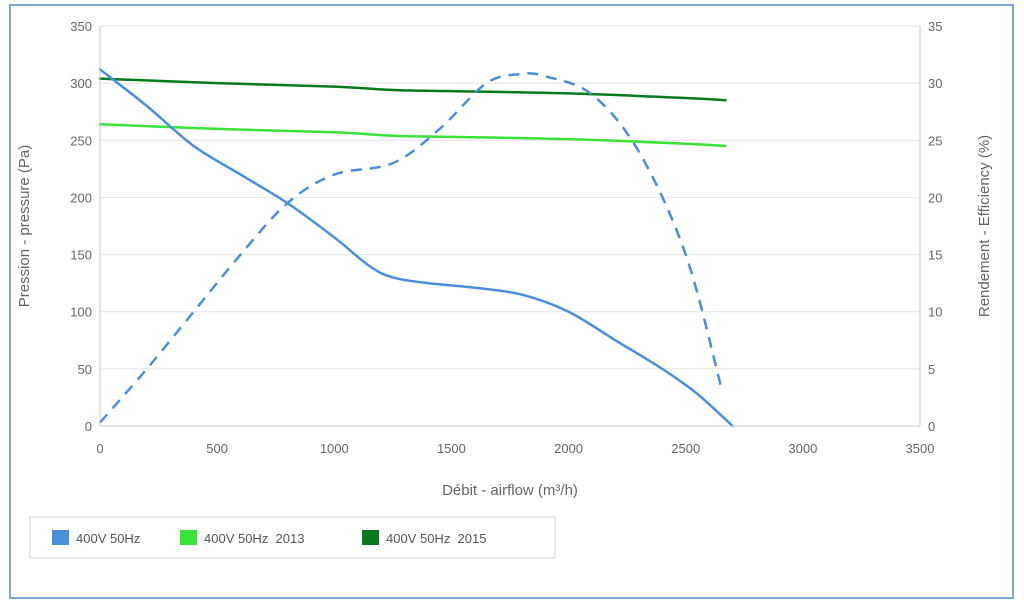  What do you see at coordinates (81, 26) in the screenshot?
I see `left-y-tick-label: 350` at bounding box center [81, 26].